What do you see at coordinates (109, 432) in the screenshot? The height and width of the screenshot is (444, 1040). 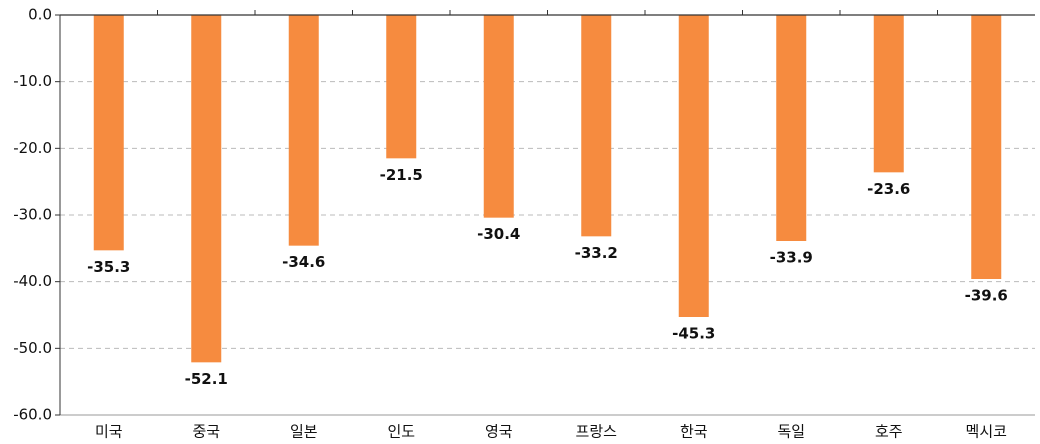 I see `x-tick-label: 미국` at bounding box center [109, 432].